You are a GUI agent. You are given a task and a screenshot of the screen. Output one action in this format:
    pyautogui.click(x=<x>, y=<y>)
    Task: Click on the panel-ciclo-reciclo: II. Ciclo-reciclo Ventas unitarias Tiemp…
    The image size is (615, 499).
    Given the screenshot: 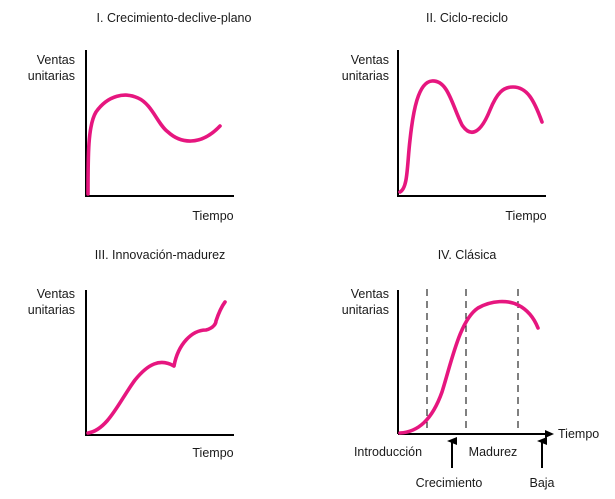 What is the action you would take?
    pyautogui.click(x=444, y=117)
    